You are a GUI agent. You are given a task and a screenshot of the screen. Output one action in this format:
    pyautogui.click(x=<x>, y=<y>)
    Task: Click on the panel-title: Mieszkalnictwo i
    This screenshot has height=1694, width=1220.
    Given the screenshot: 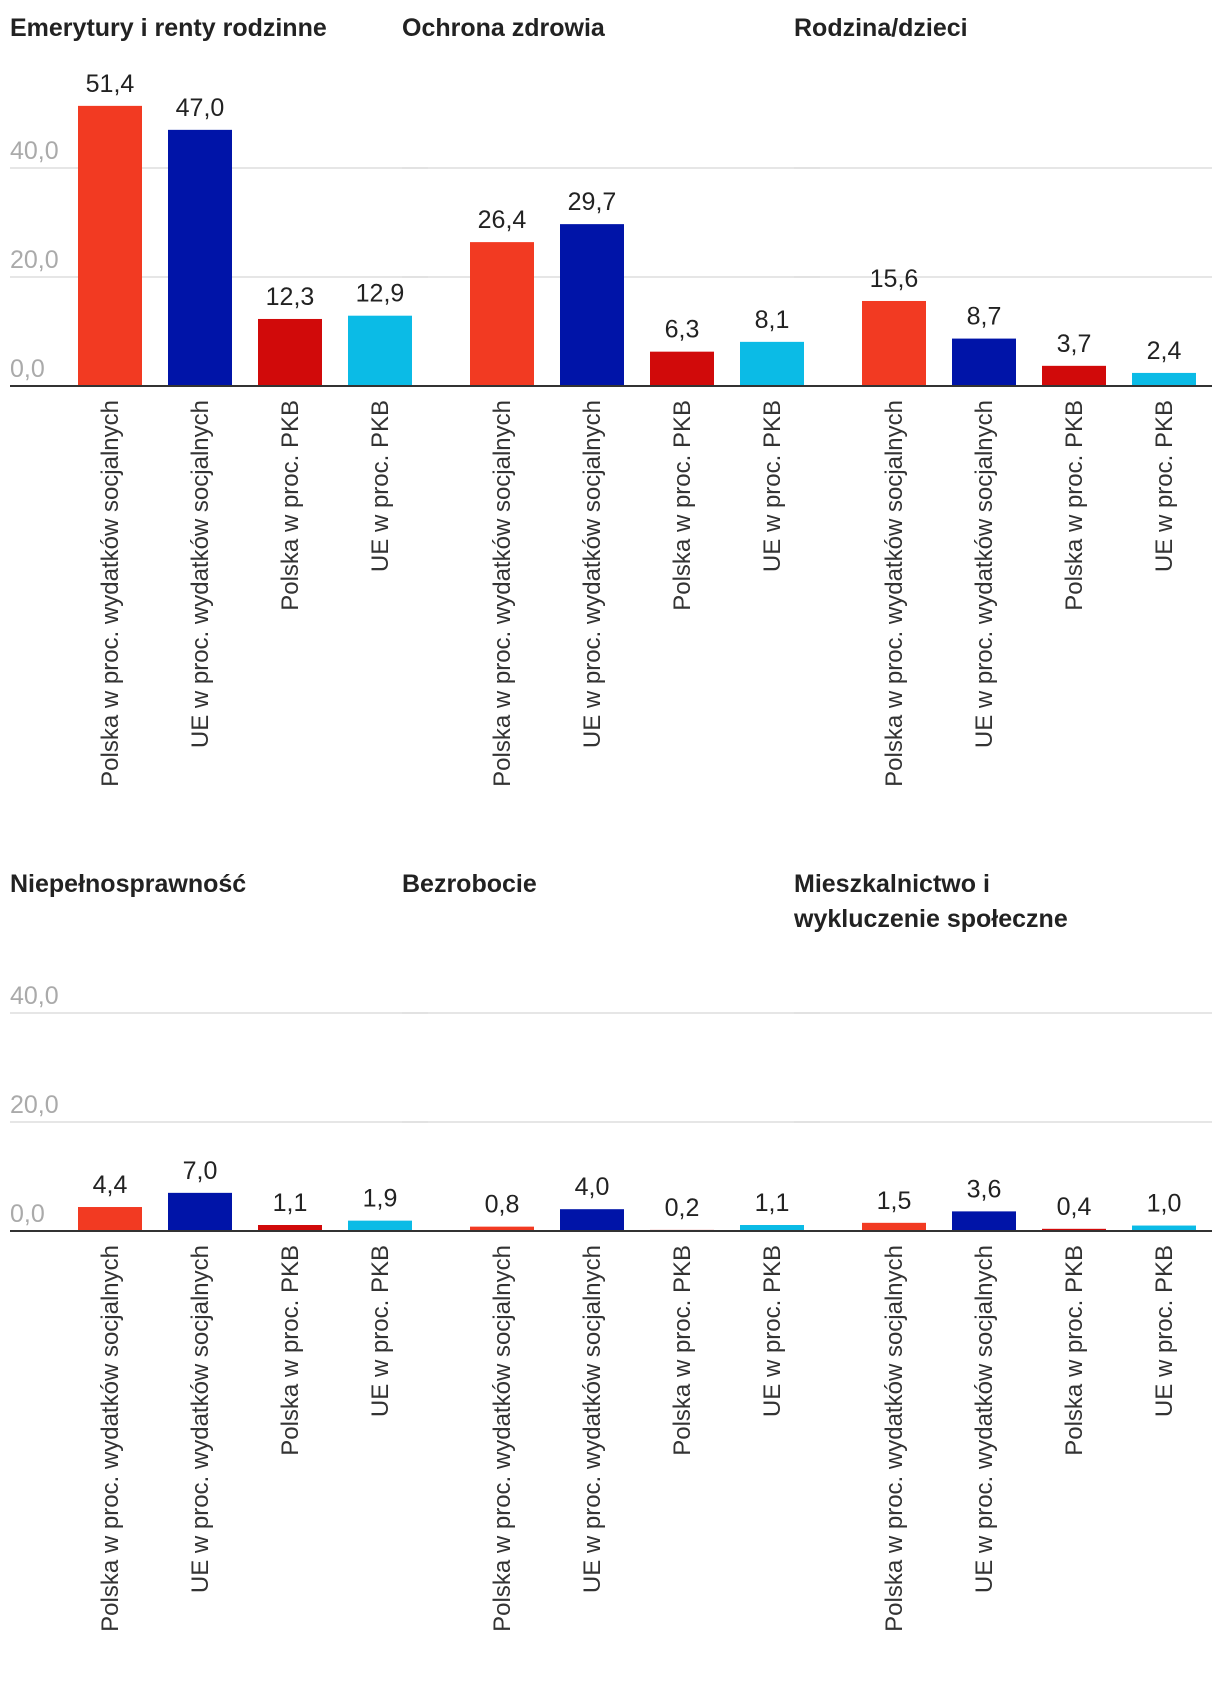 What is the action you would take?
    pyautogui.click(x=892, y=884)
    